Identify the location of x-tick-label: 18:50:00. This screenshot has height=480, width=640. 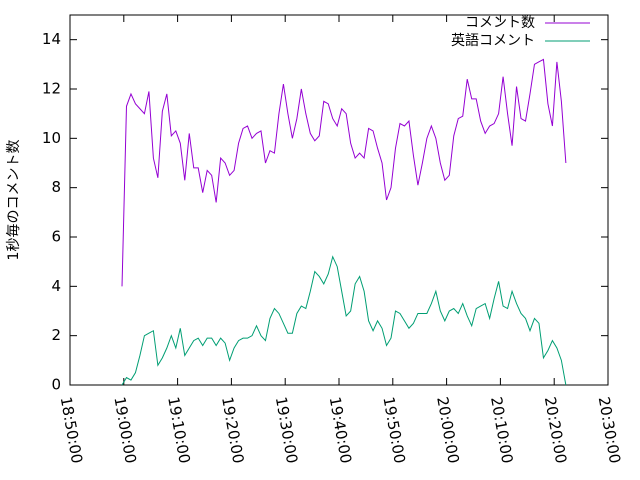
(71, 429).